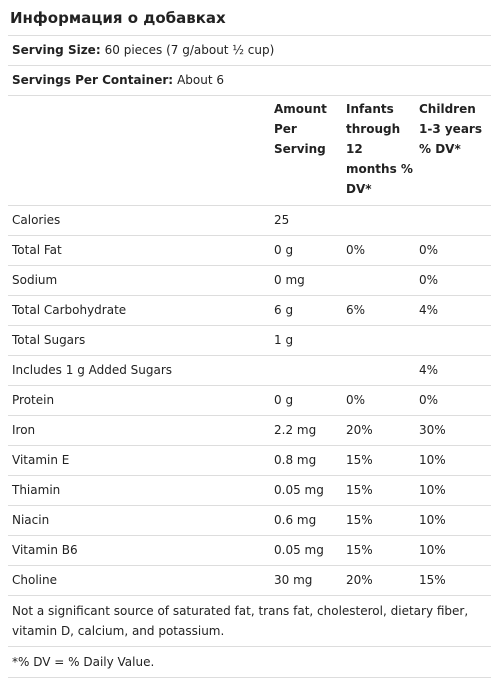 The height and width of the screenshot is (687, 495). Describe the element at coordinates (249, 81) in the screenshot. I see `servings-per-container: Servings Per Container: About 6` at that location.